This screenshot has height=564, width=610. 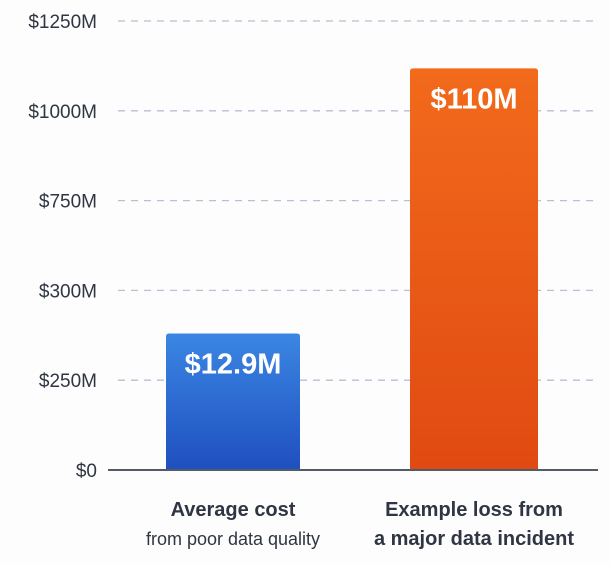 What do you see at coordinates (68, 381) in the screenshot?
I see `y-tick-label: $250M` at bounding box center [68, 381].